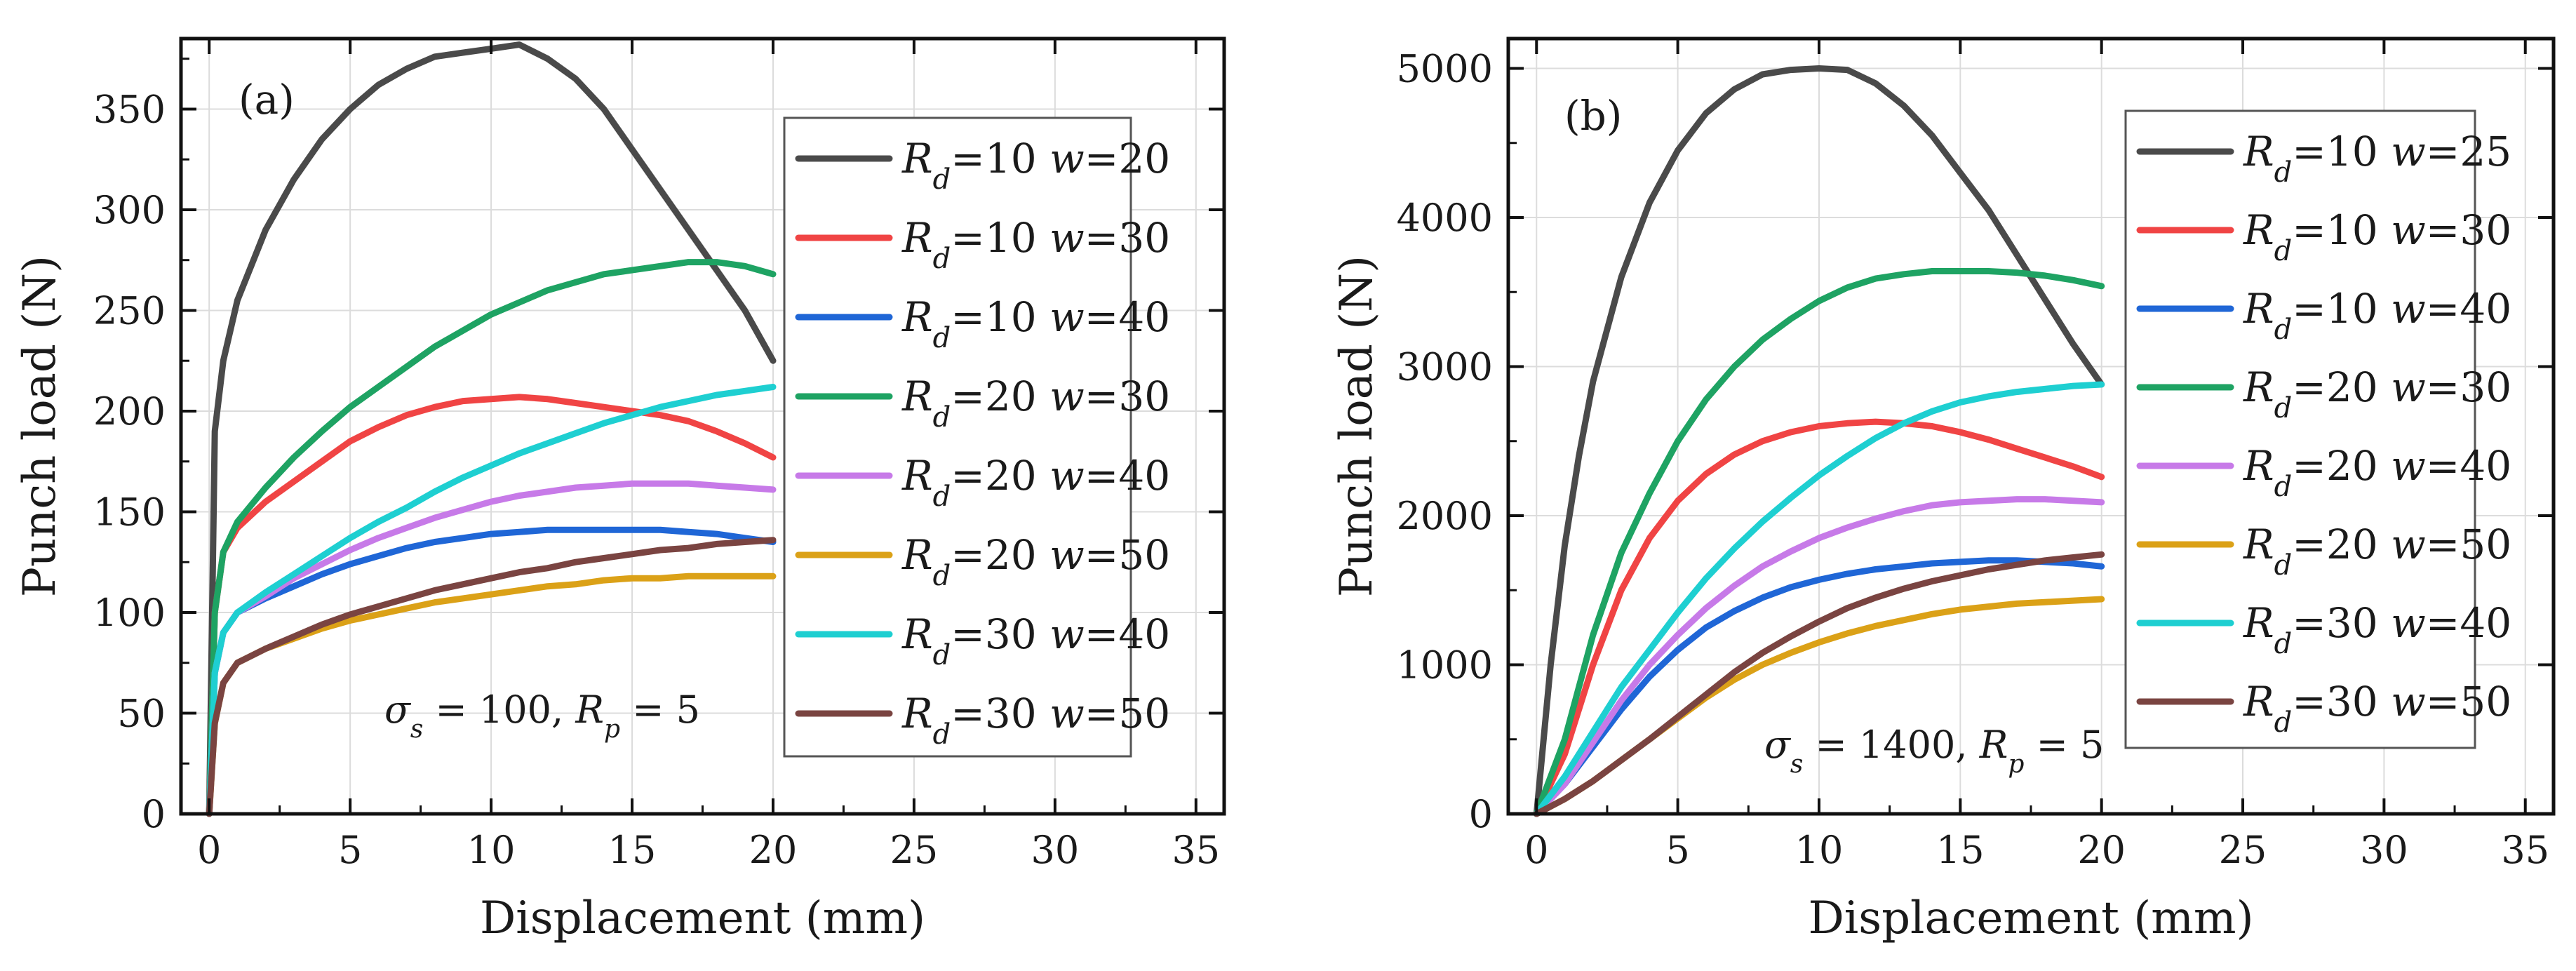 The width and height of the screenshot is (2576, 971). What do you see at coordinates (1677, 850) in the screenshot?
I see `x-tick-label: 5` at bounding box center [1677, 850].